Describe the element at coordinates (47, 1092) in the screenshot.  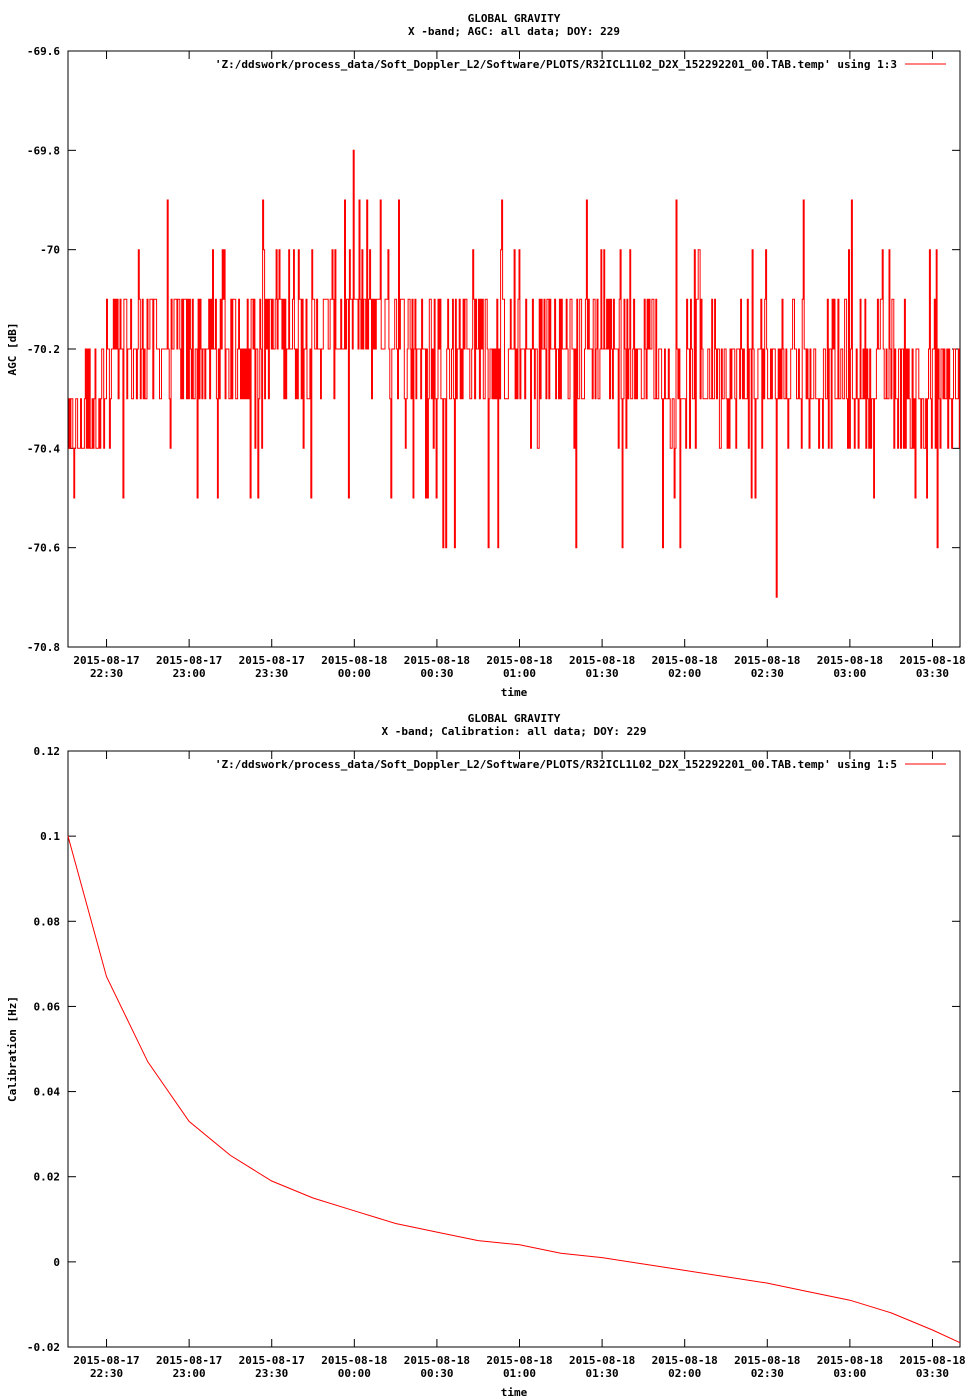
I see `y-tick-label: 0.04` at that location.